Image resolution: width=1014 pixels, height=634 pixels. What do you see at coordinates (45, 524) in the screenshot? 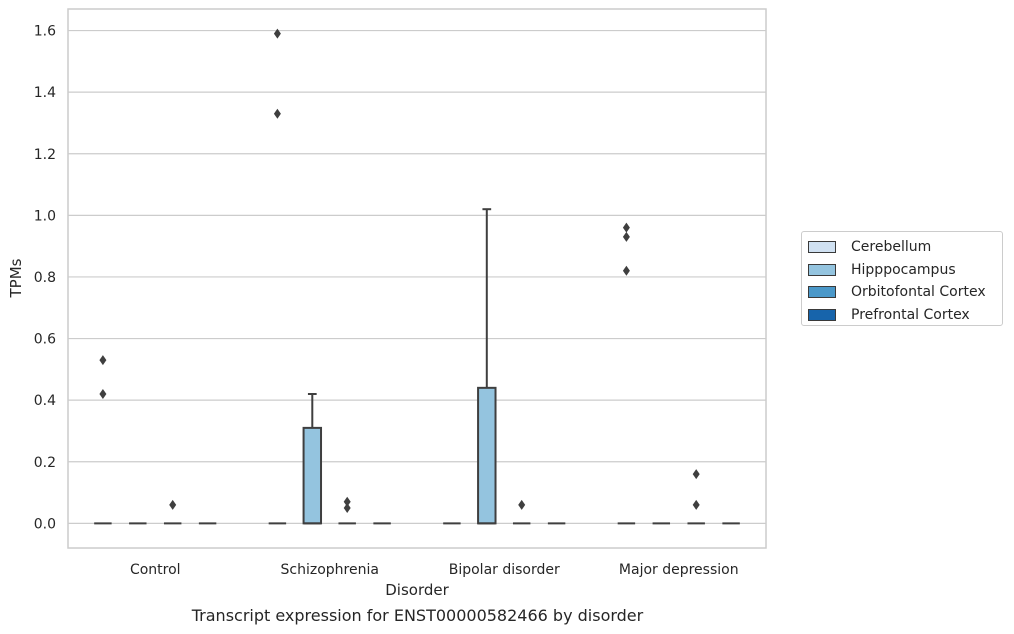
I see `y-tick-label: 0.0` at bounding box center [45, 524].